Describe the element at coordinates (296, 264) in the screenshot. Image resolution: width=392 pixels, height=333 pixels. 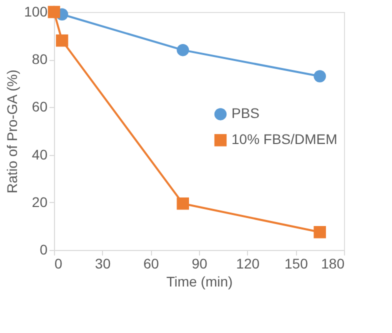
I see `x-tick-label: 150` at that location.